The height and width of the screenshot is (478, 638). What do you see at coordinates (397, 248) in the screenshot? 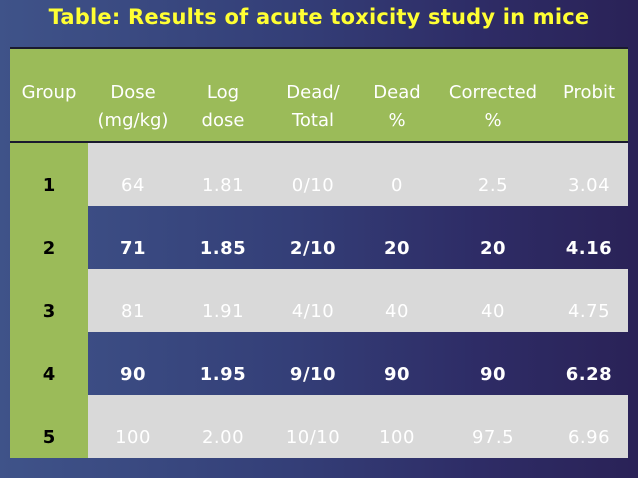
I see `dead-pct-cell: 20` at bounding box center [397, 248].